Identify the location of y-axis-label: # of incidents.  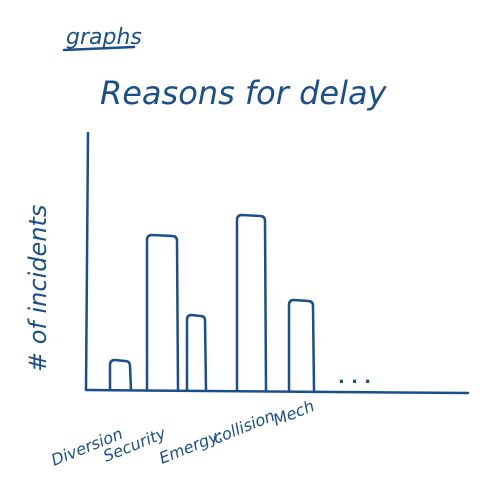
(38, 288).